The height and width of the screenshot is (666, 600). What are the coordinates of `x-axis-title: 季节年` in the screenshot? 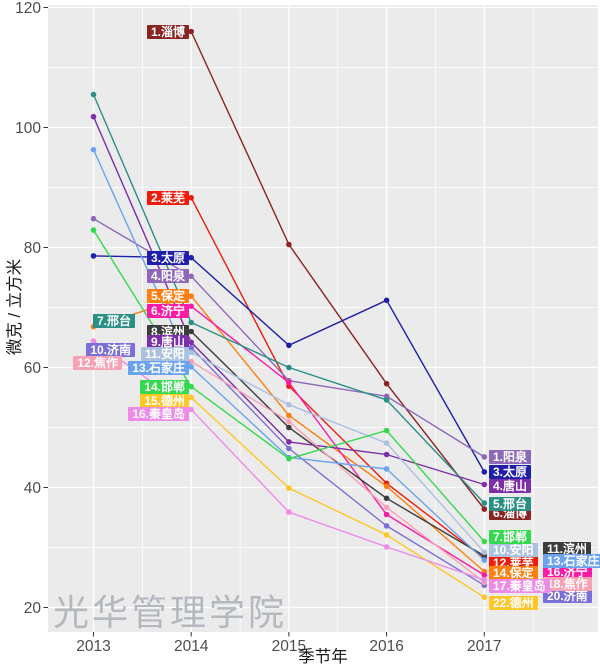 It's located at (323, 656).